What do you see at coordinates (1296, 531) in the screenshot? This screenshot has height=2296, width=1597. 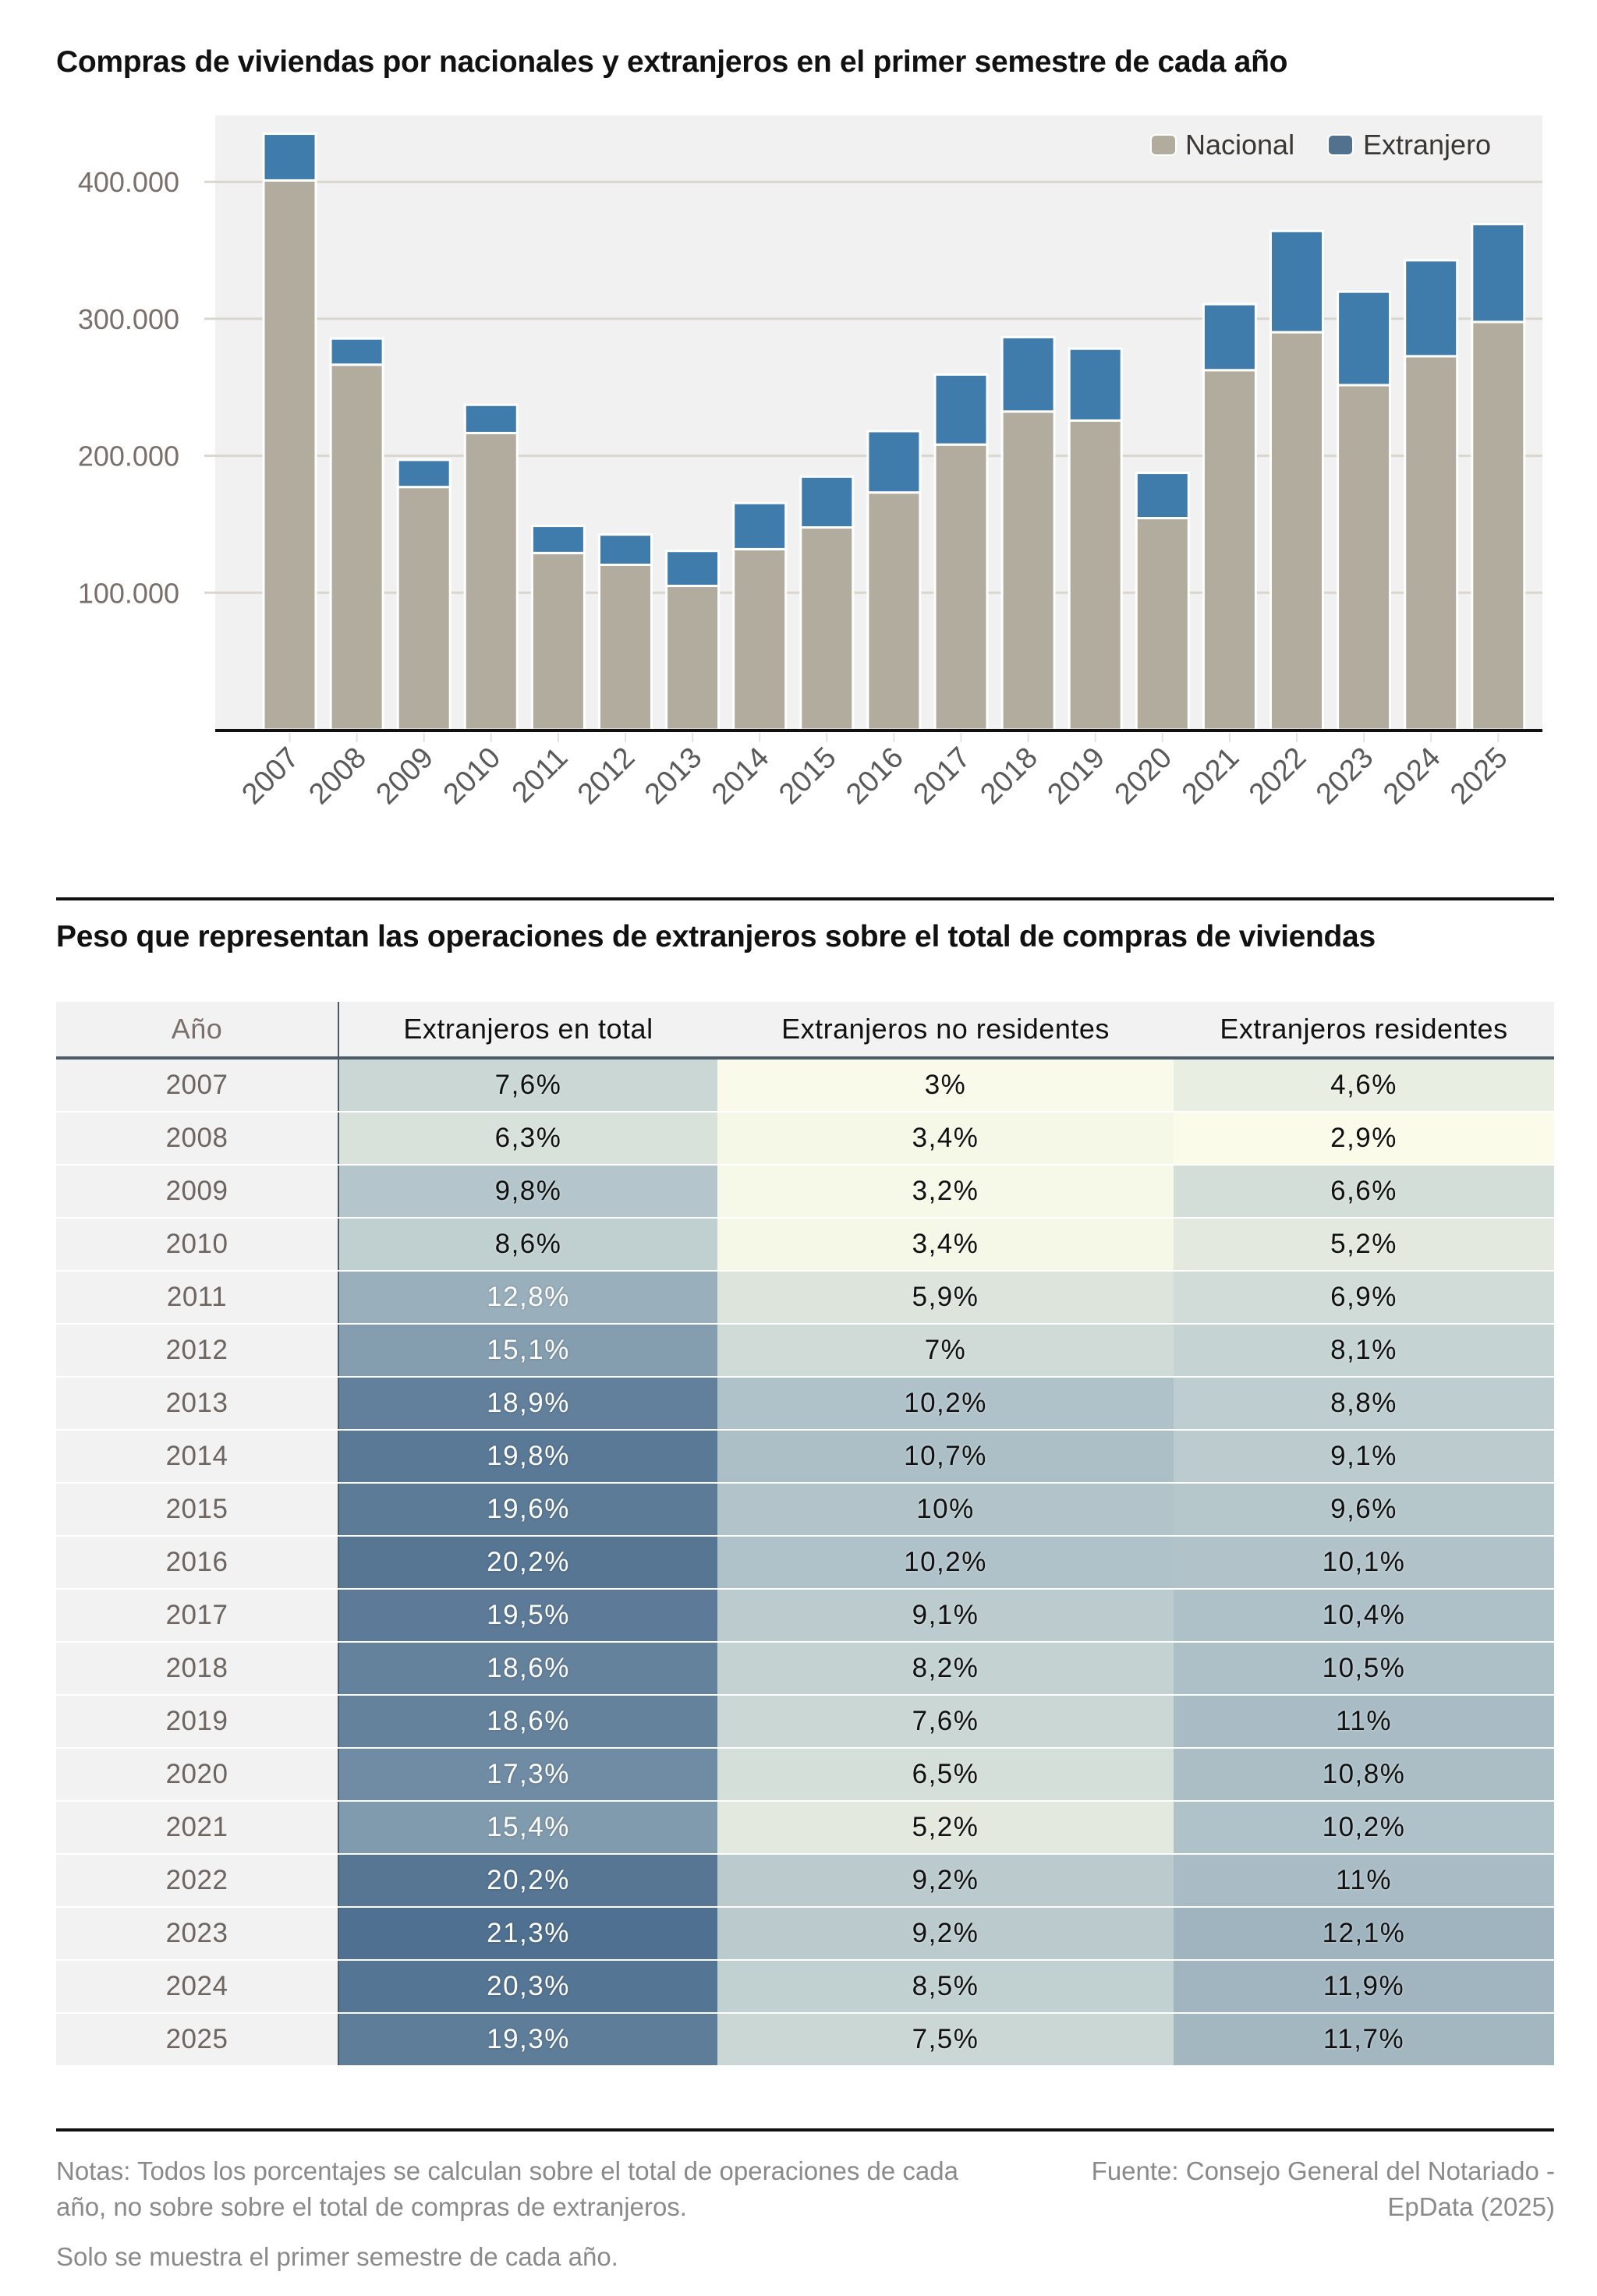 I see `bar-nacional-2022` at bounding box center [1296, 531].